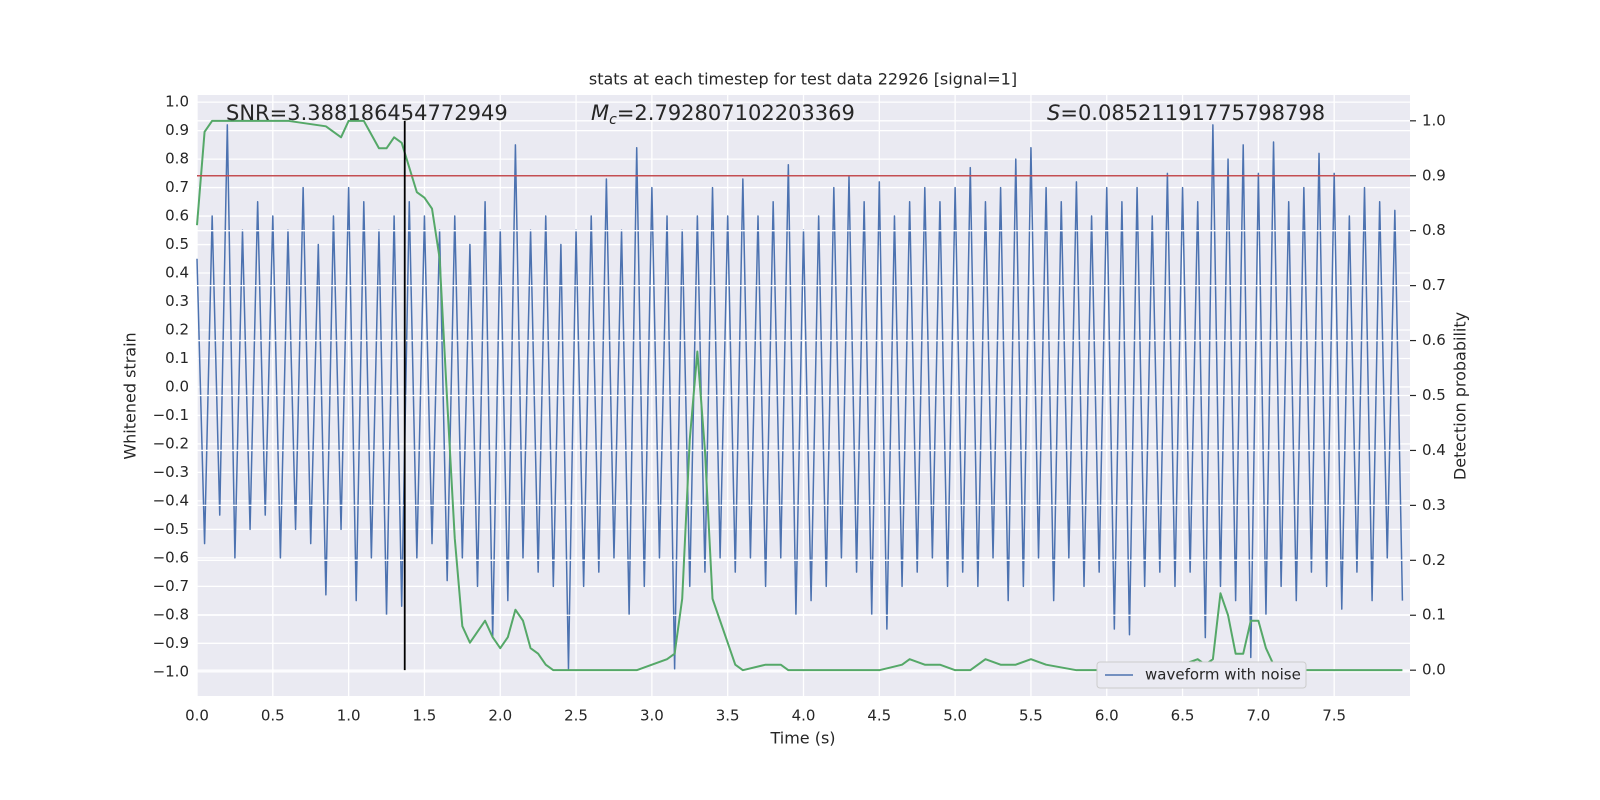  I want to click on x-axis-label: Time (s), so click(802, 738).